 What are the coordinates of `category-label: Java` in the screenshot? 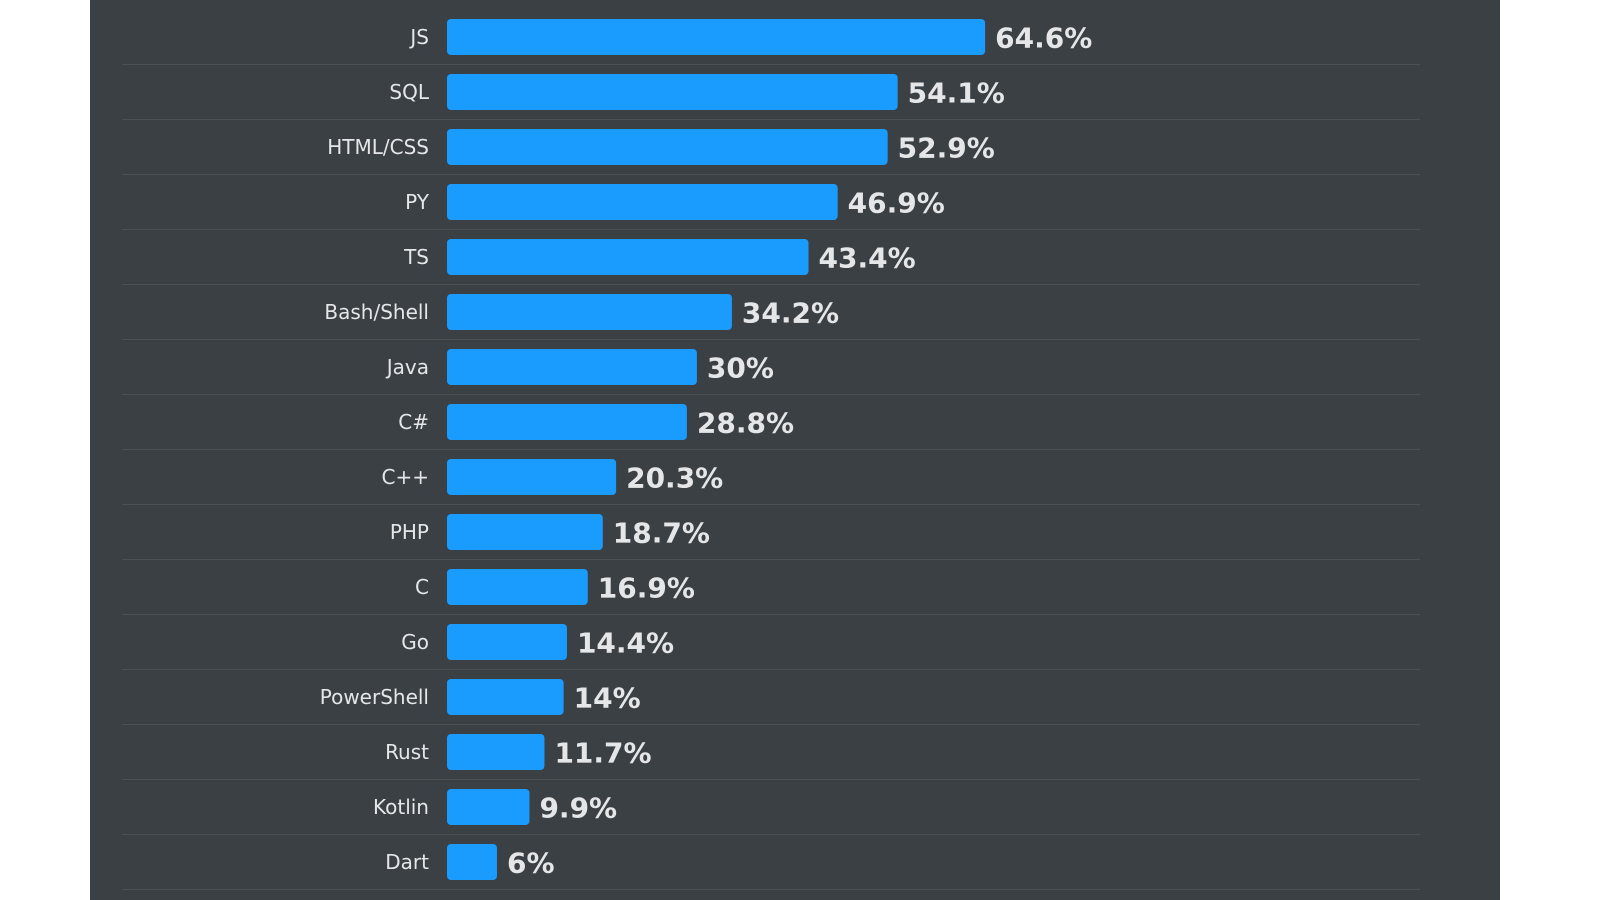 It's located at (407, 367).